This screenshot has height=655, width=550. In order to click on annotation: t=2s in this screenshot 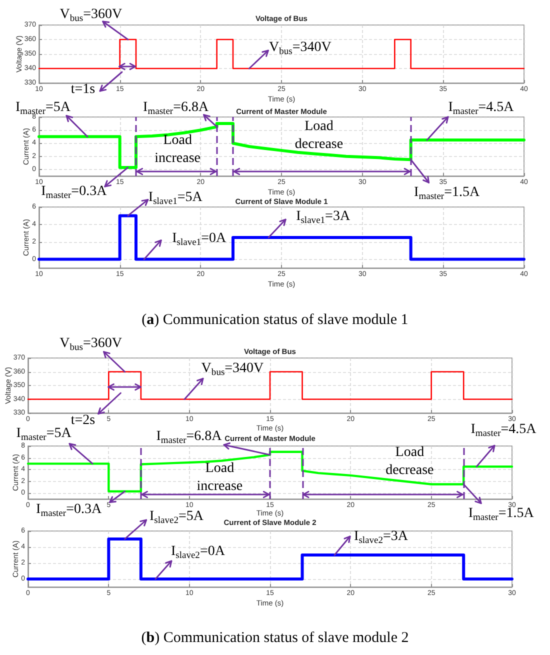, I will do `click(83, 420)`.